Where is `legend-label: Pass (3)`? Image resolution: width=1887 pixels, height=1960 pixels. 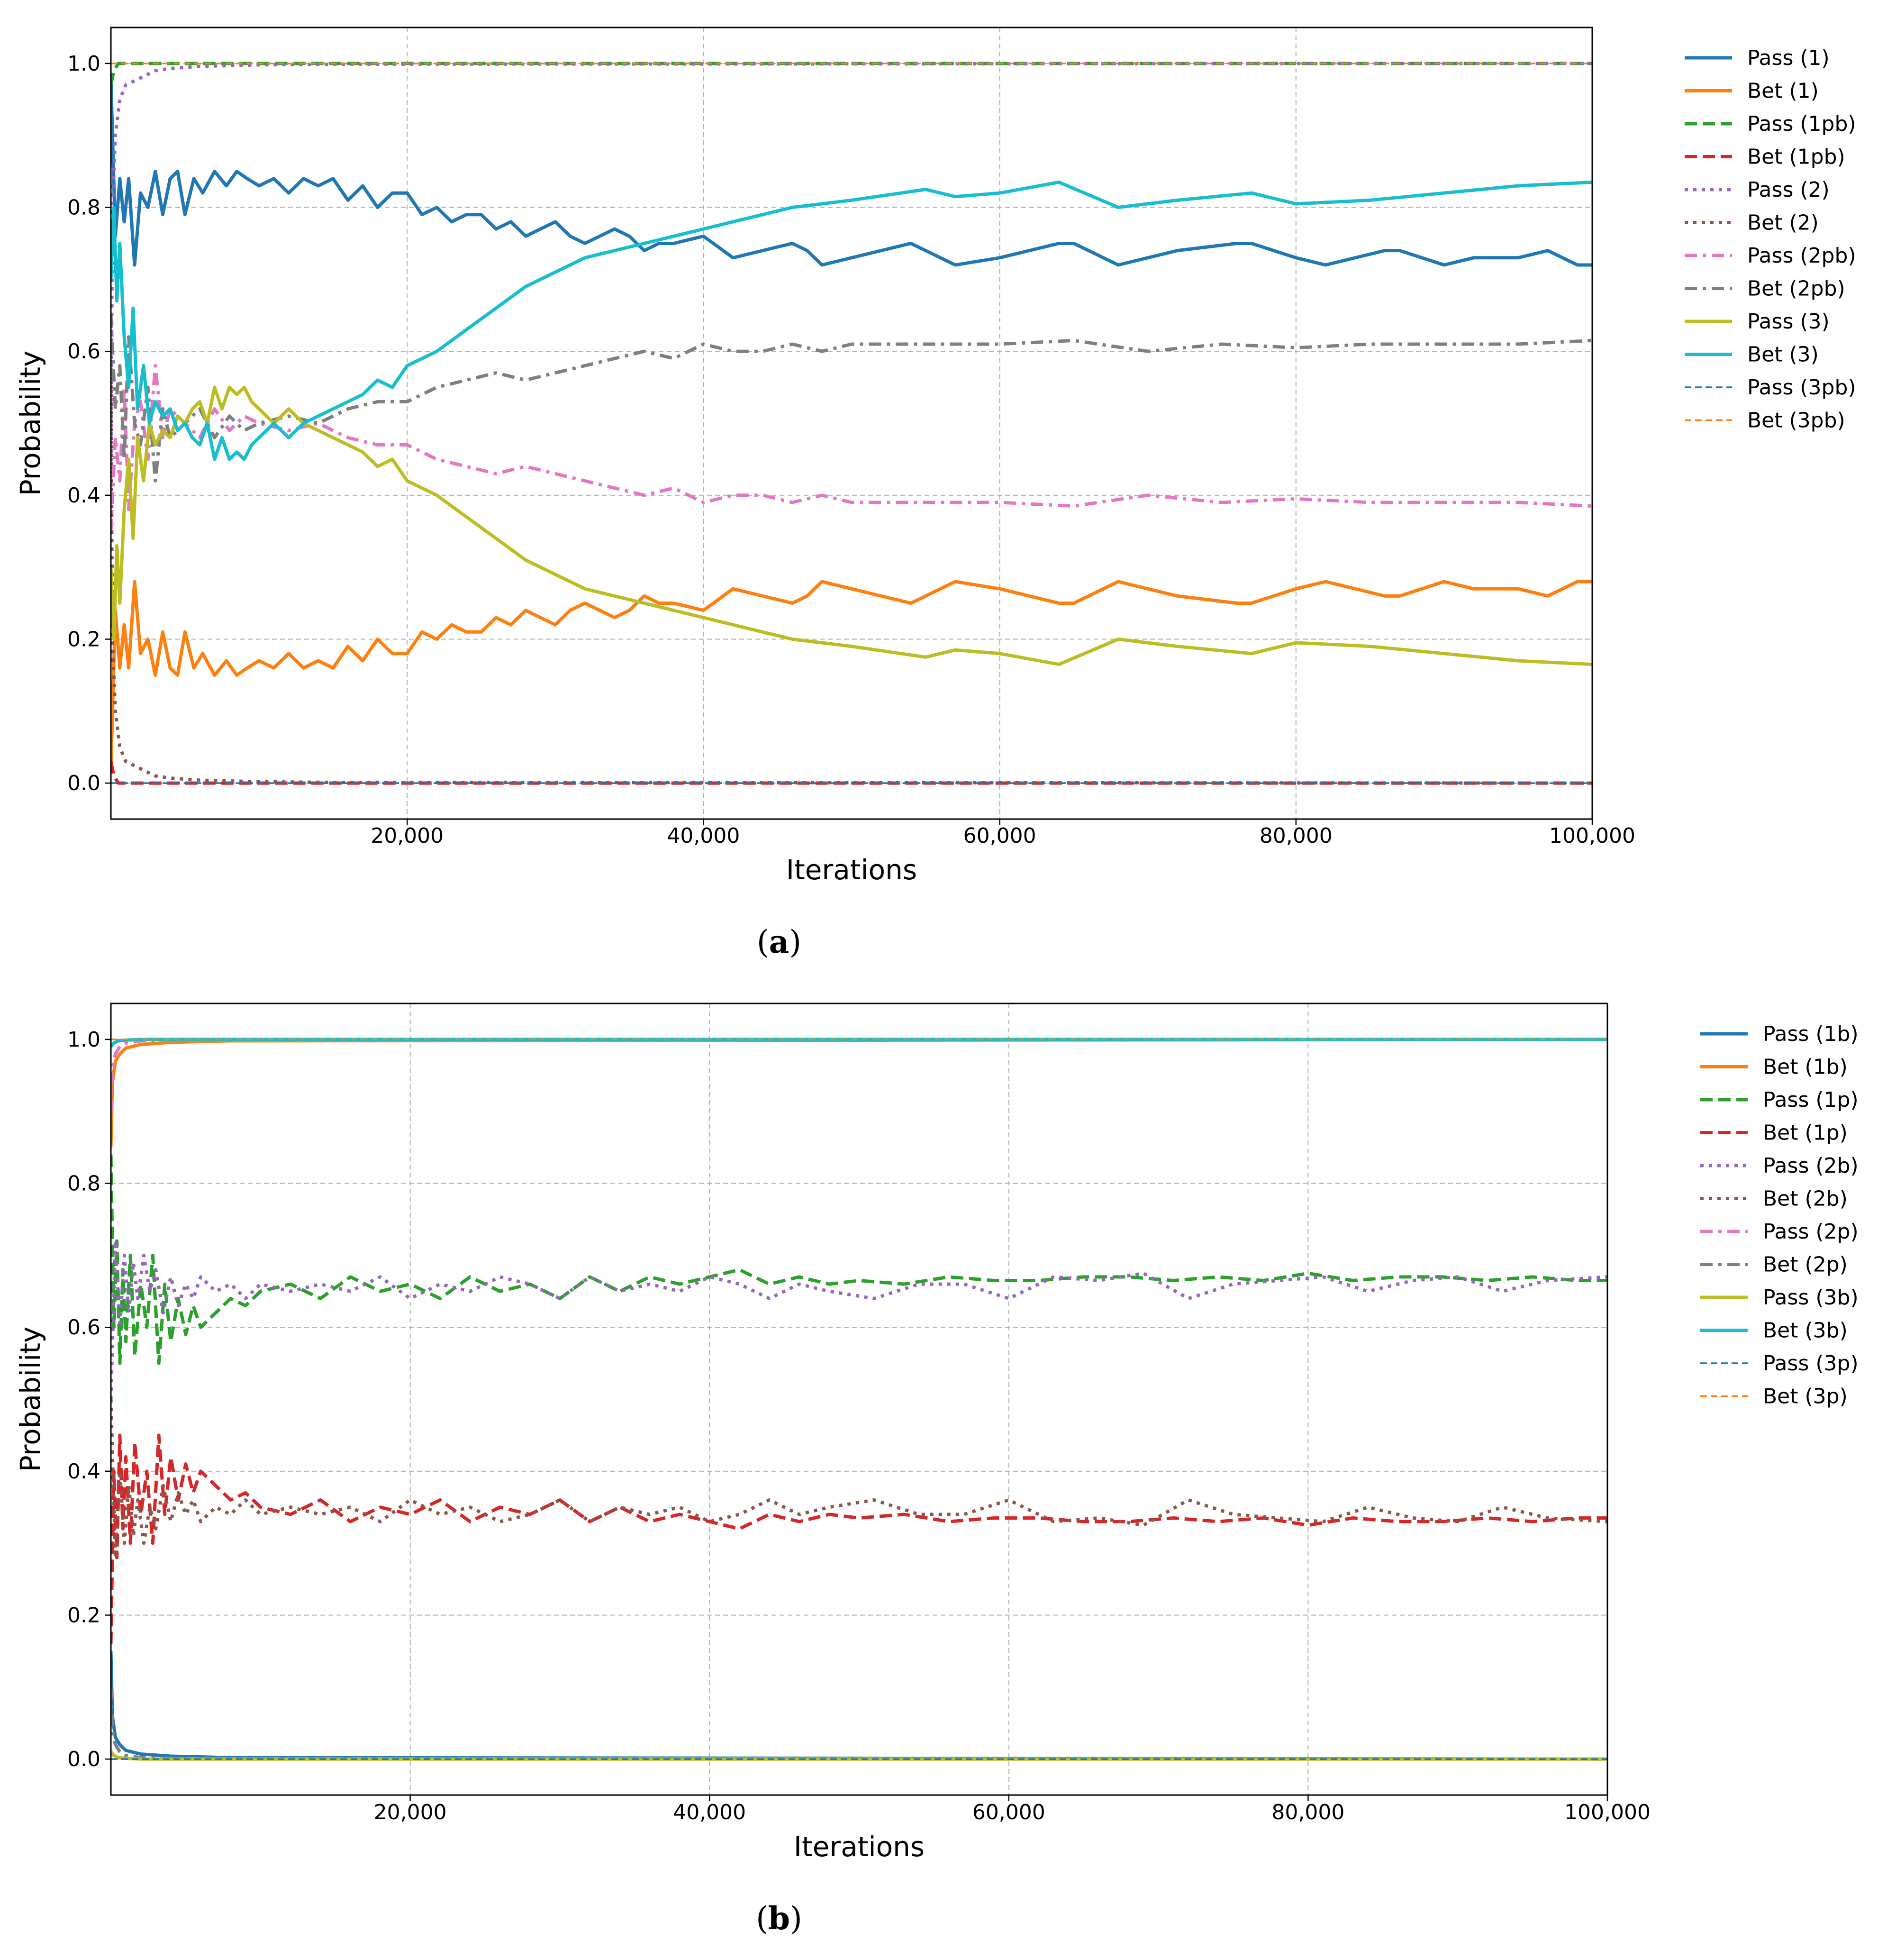
legend-label: Pass (3) is located at coordinates (1788, 322).